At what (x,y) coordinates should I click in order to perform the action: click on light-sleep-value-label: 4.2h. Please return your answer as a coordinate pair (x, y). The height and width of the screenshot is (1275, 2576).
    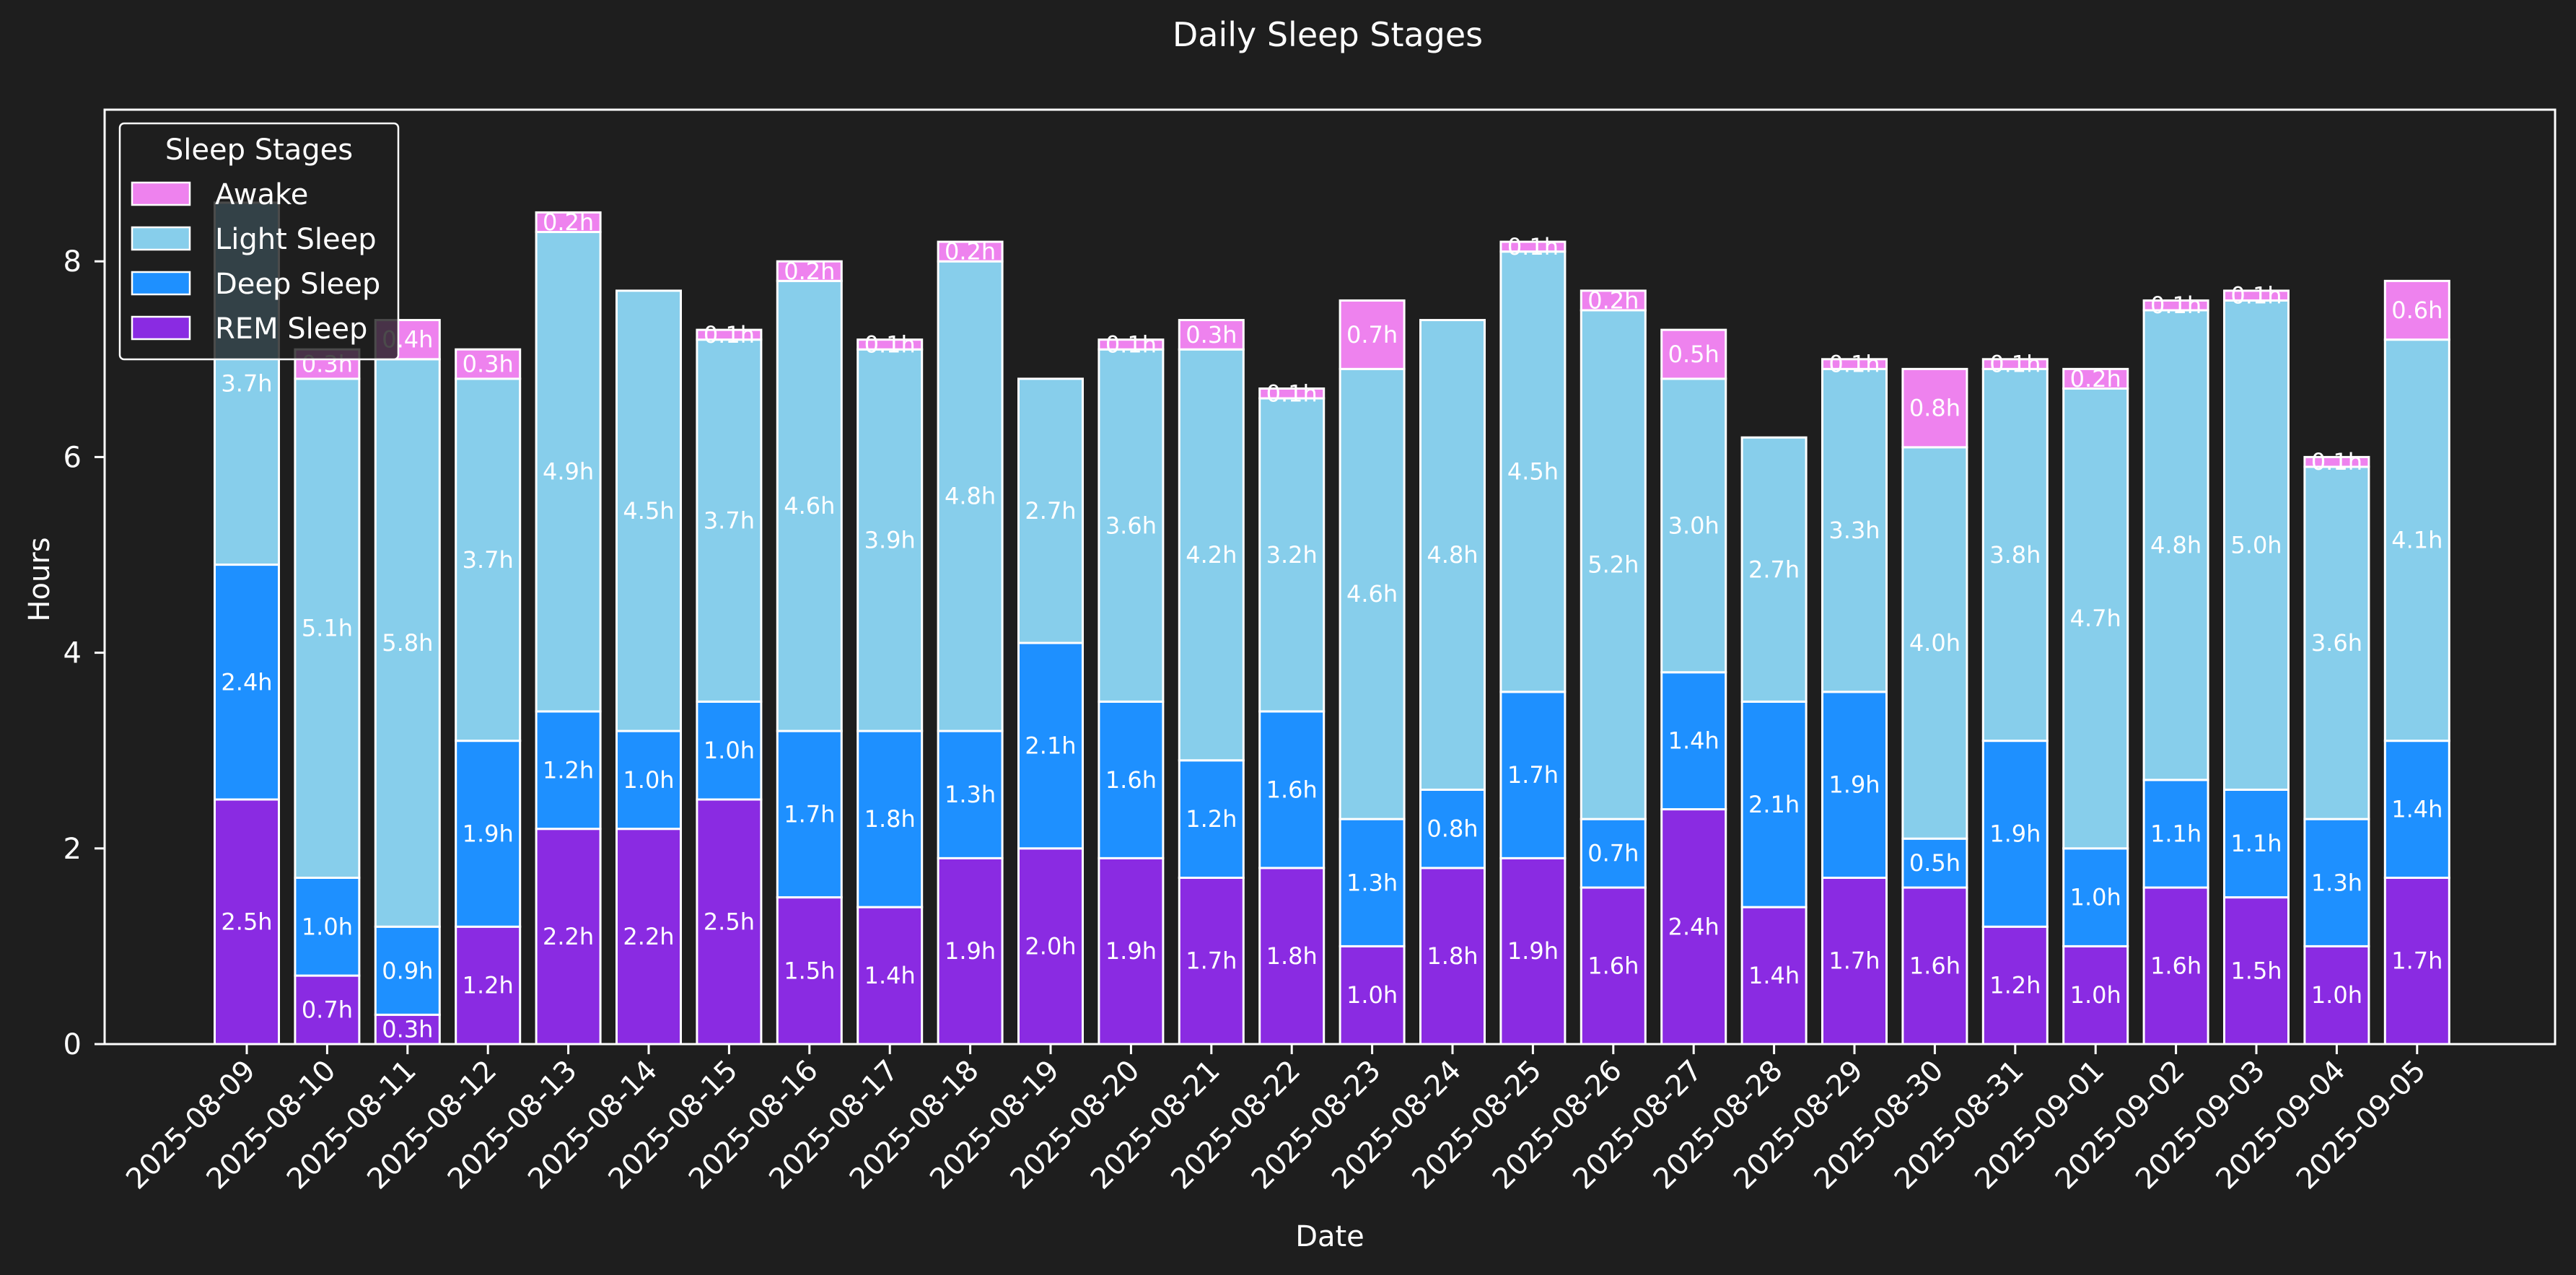
    Looking at the image, I should click on (1211, 555).